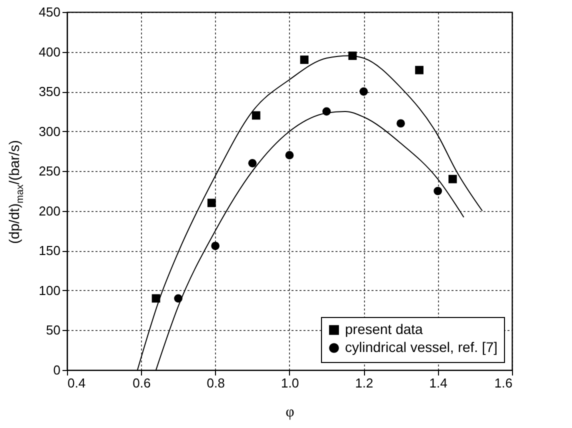 This screenshot has height=428, width=572. I want to click on y-tick-label: 150, so click(49, 250).